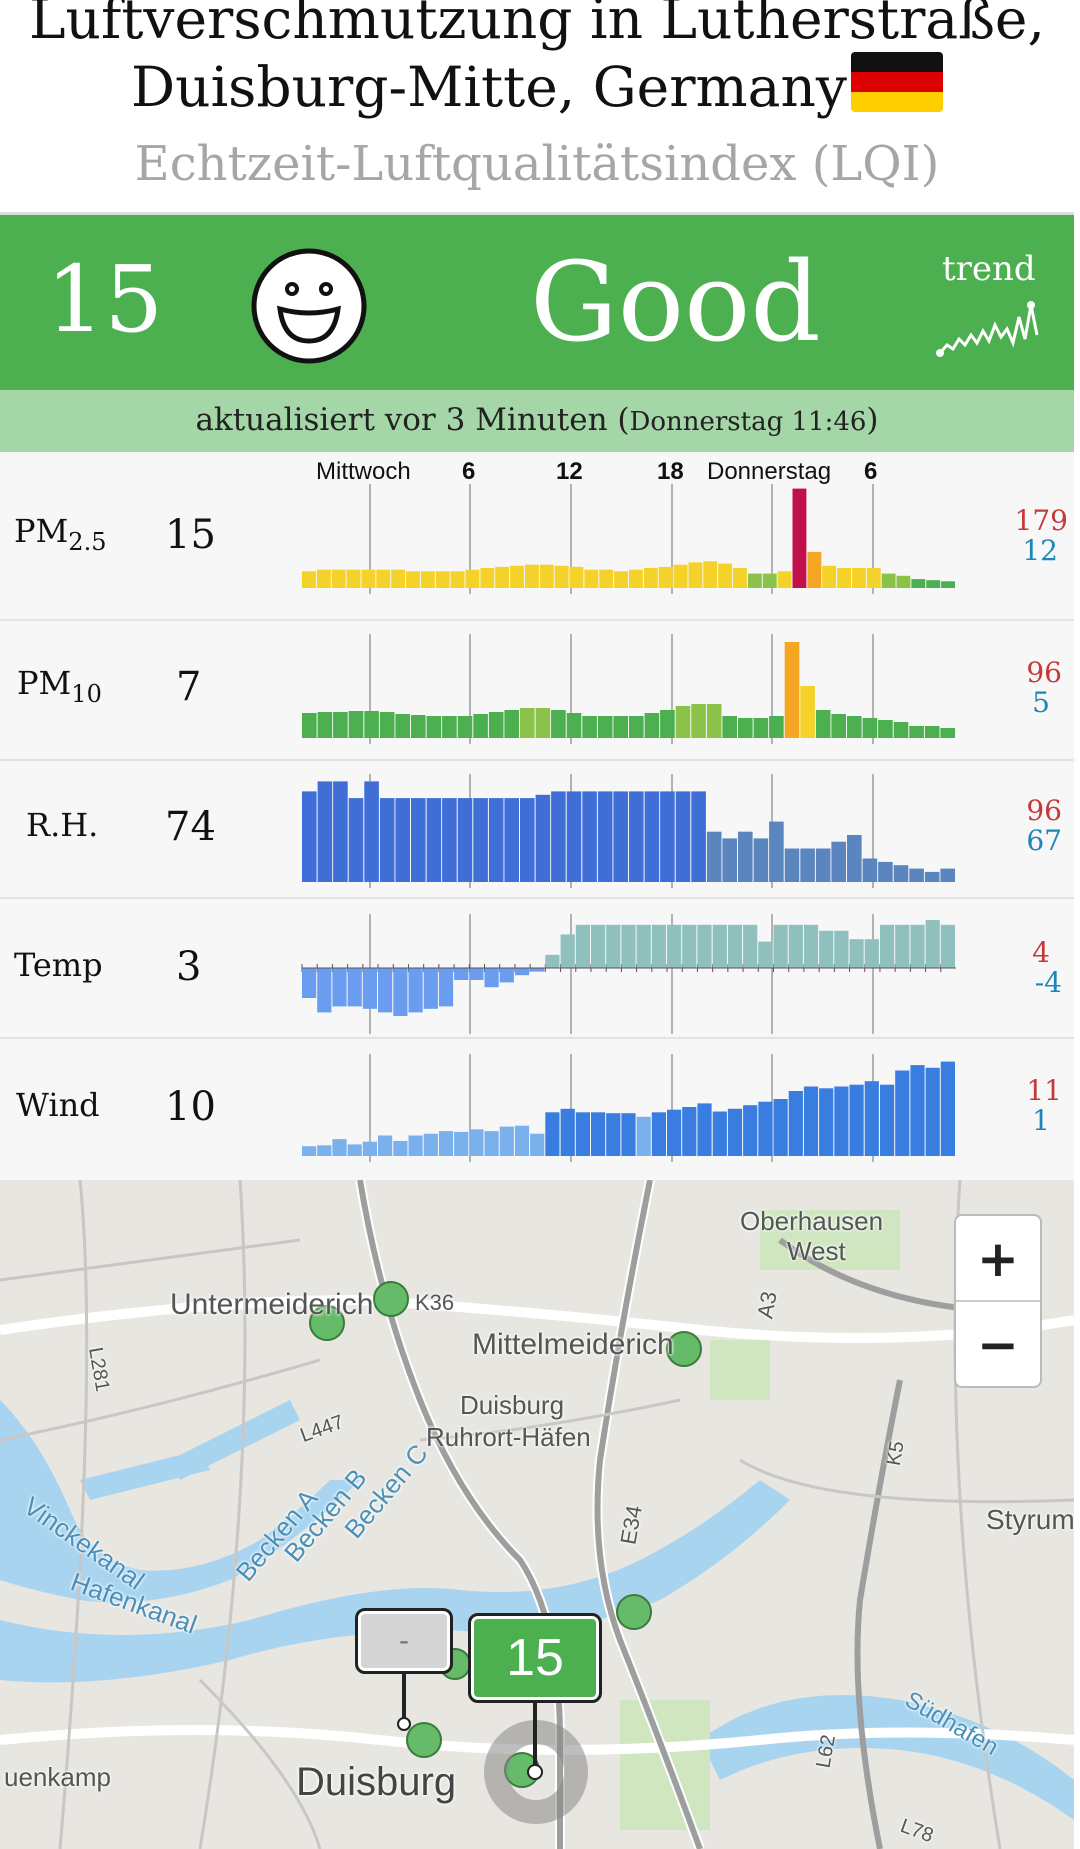  What do you see at coordinates (1041, 952) in the screenshot?
I see `temp-max: 4` at bounding box center [1041, 952].